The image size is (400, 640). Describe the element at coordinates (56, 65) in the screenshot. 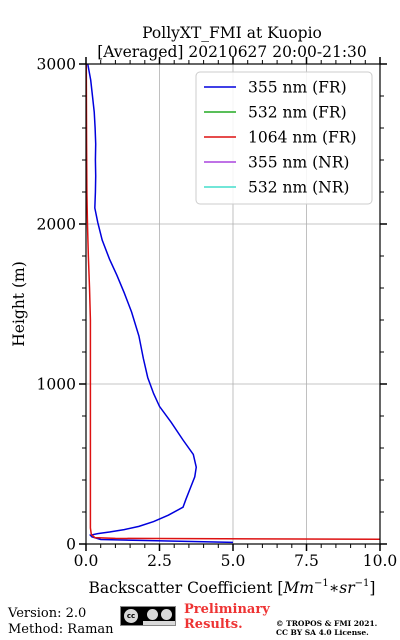

I see `y-tick-label: 3000` at that location.